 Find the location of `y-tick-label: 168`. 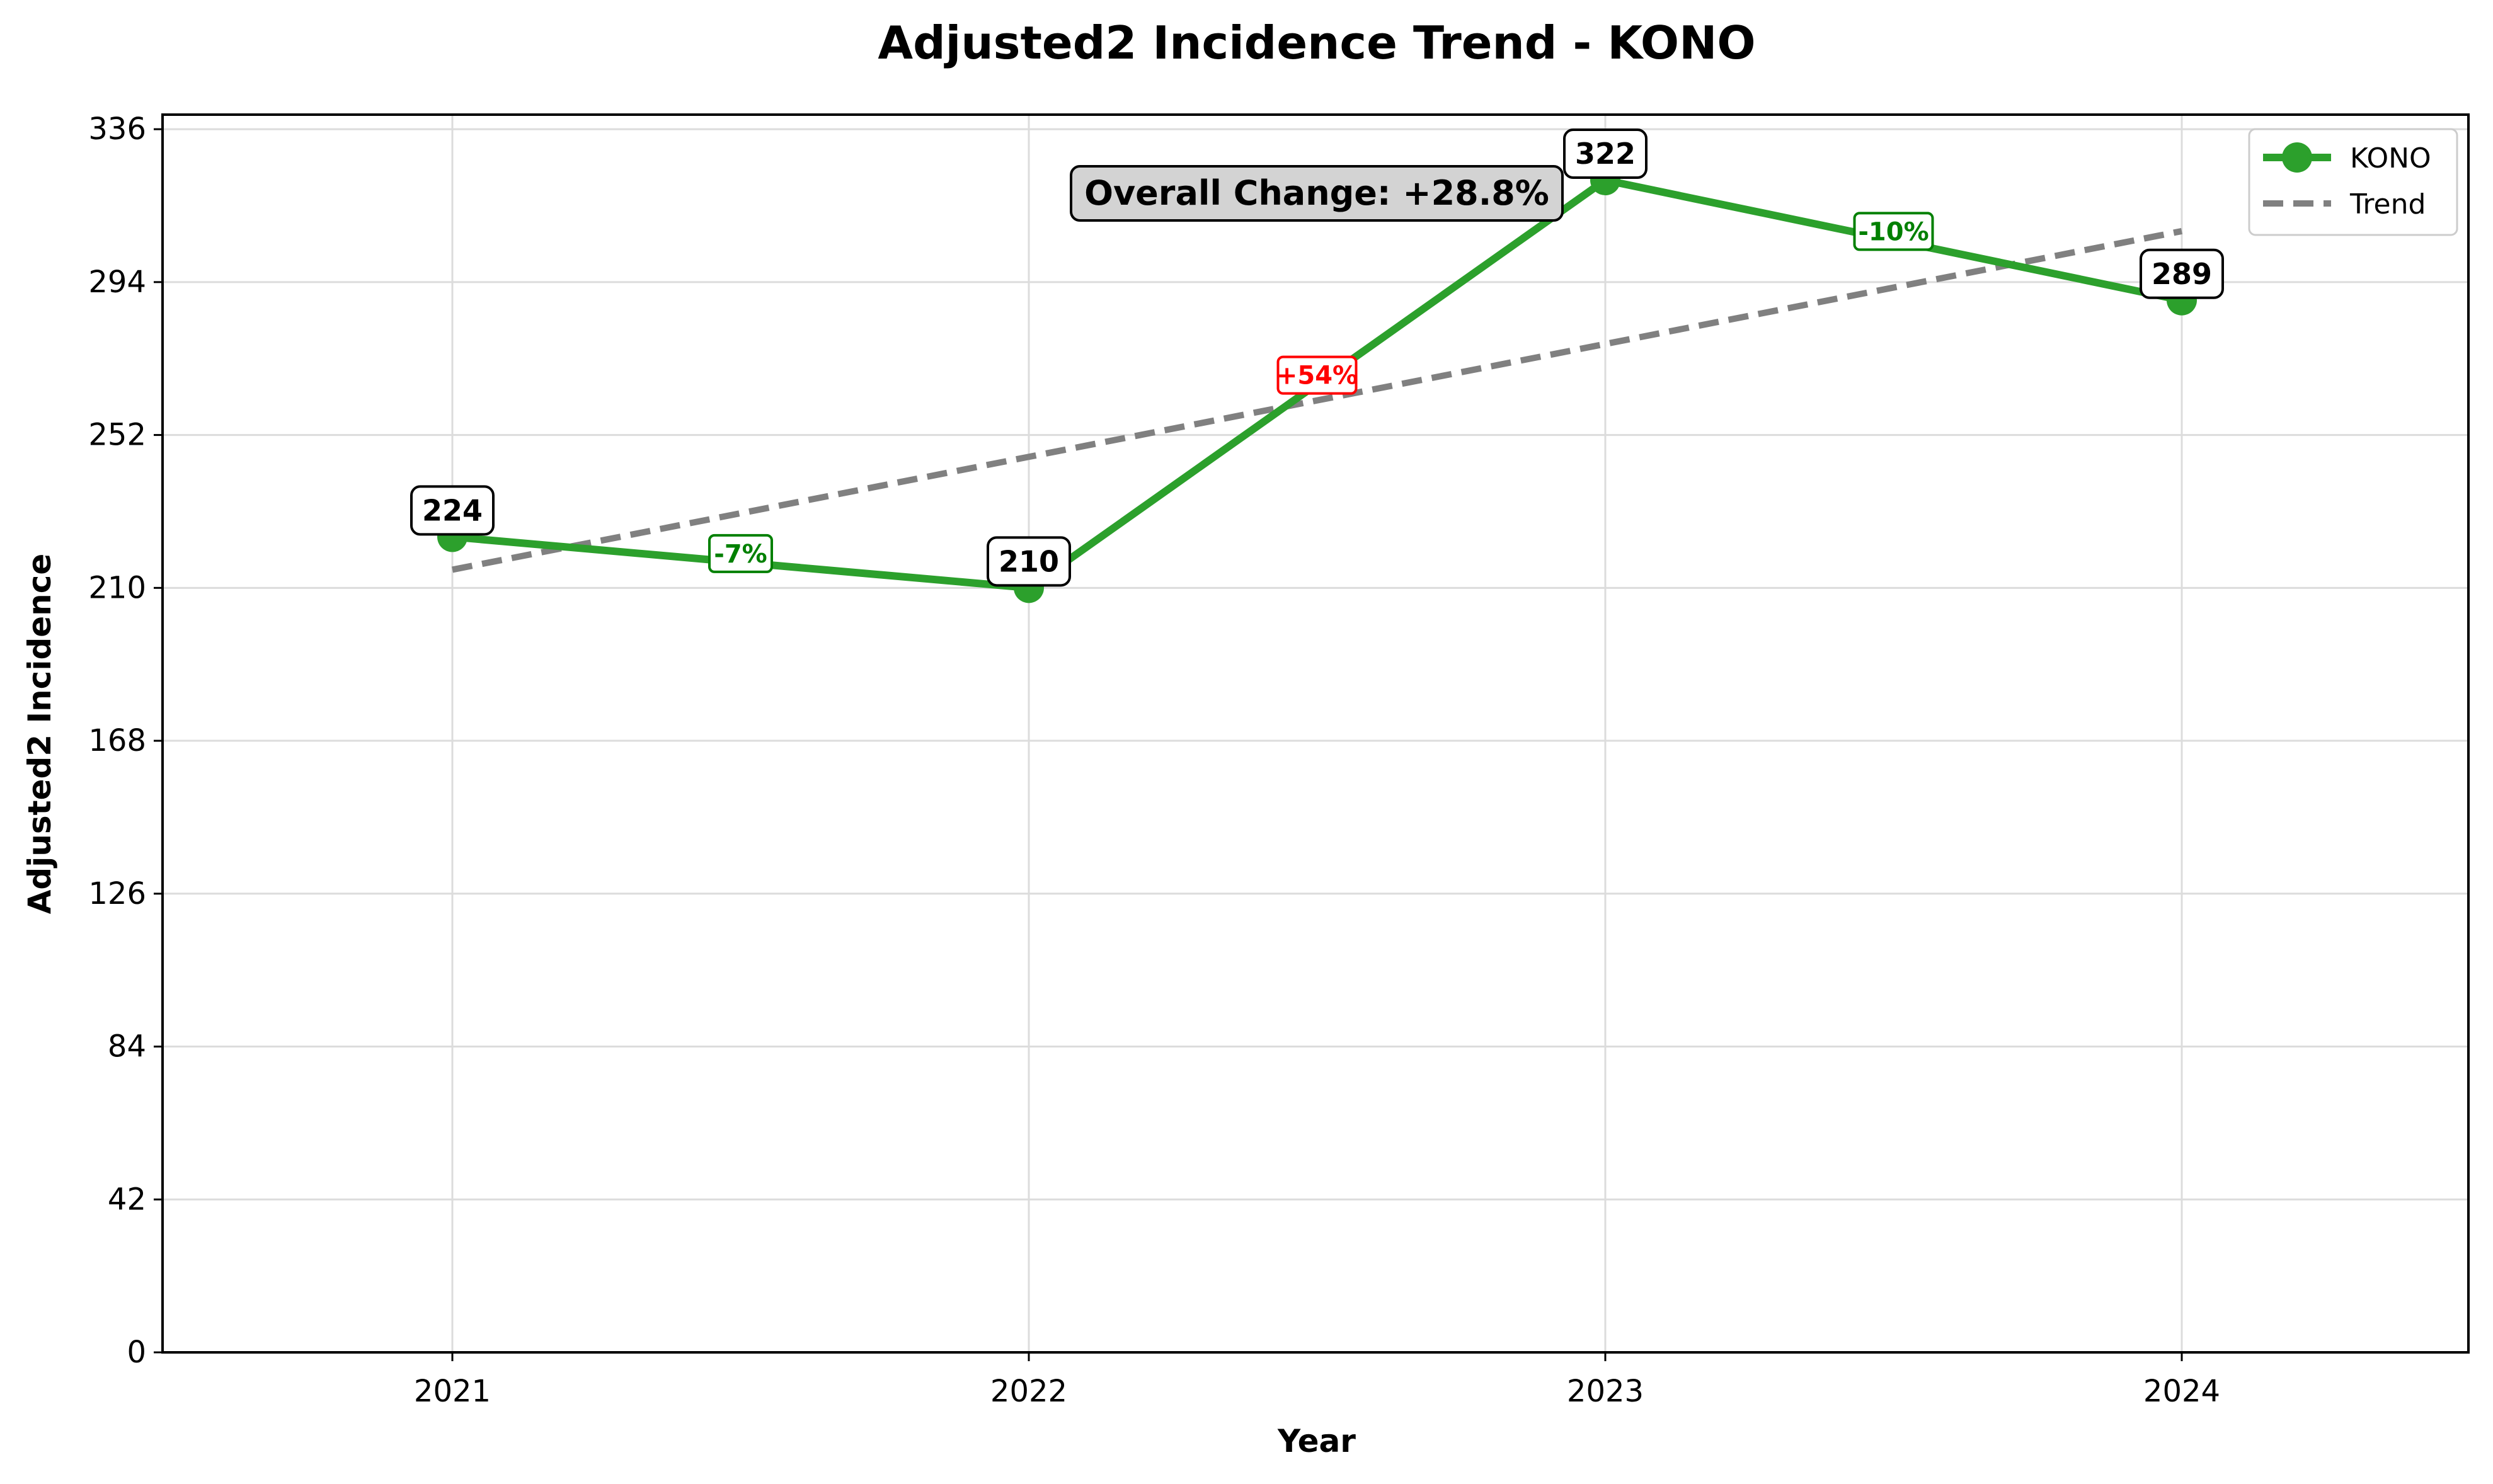

y-tick-label: 168 is located at coordinates (117, 740).